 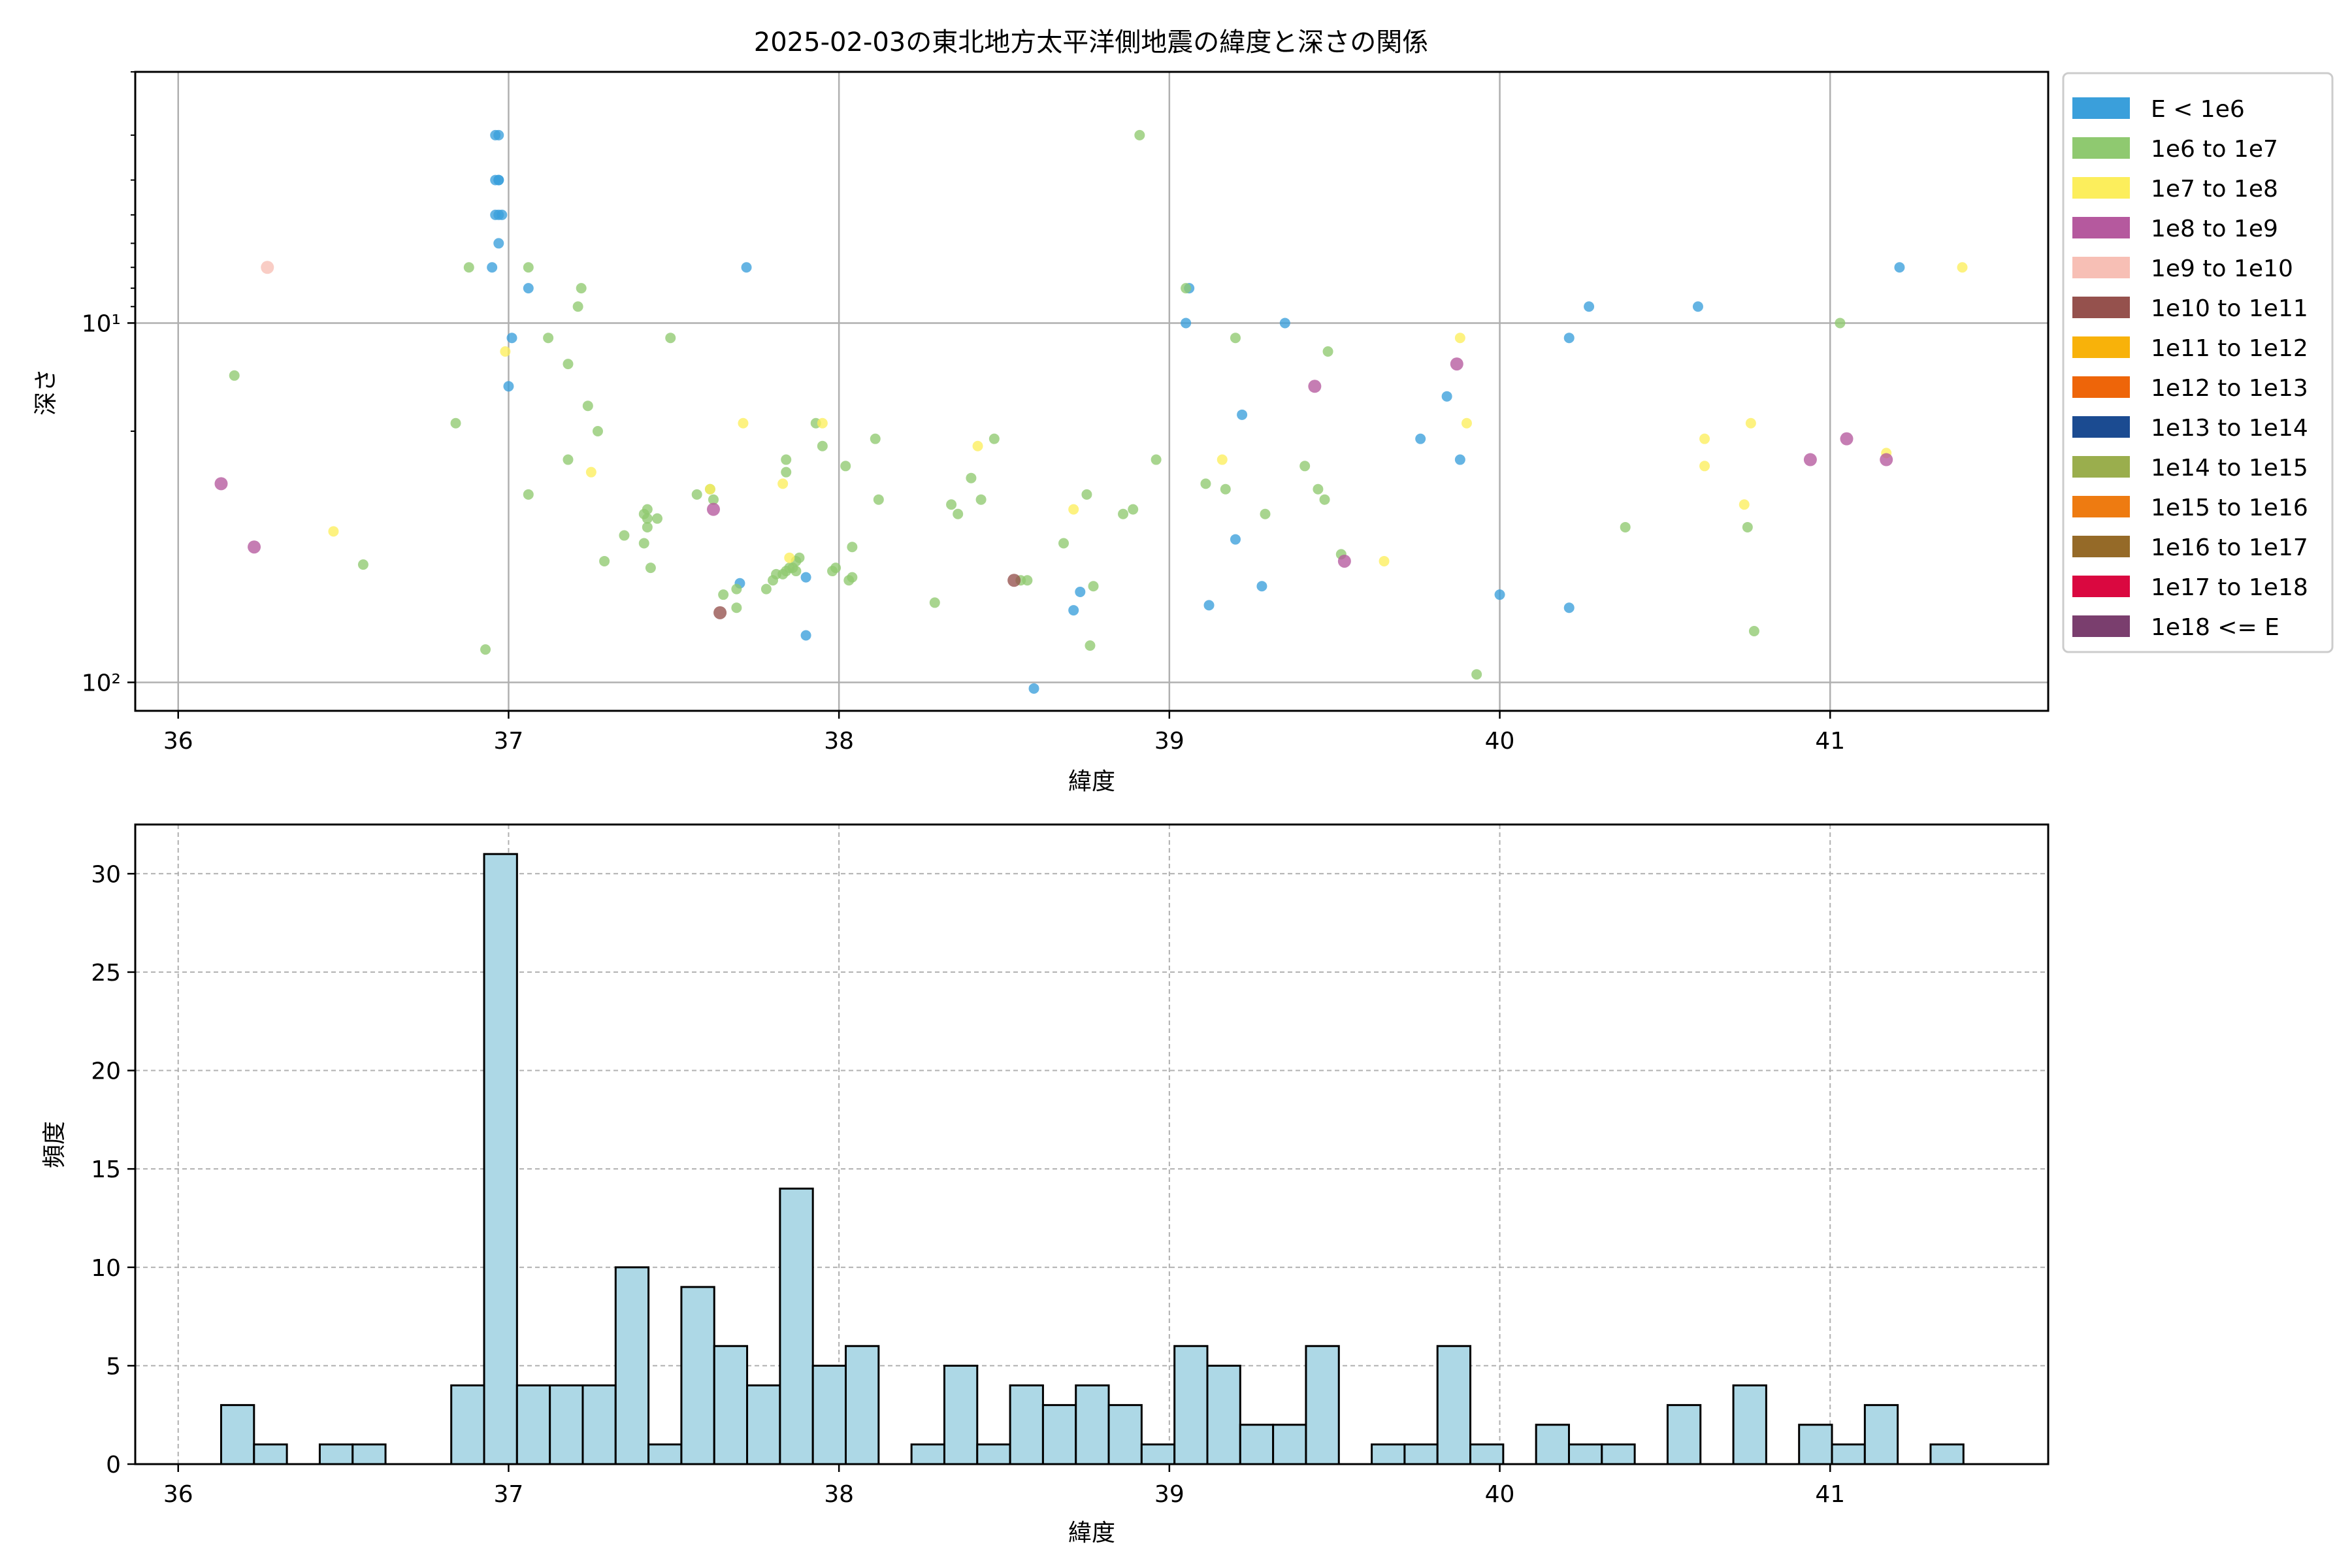 I want to click on scatter-x-tick-label: 37, so click(x=509, y=741).